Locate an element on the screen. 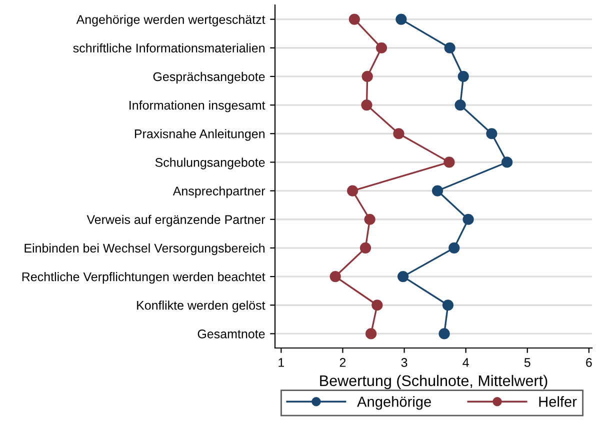 Image resolution: width=600 pixels, height=425 pixels. y-tick-label: Gesprächsangebote is located at coordinates (209, 78).